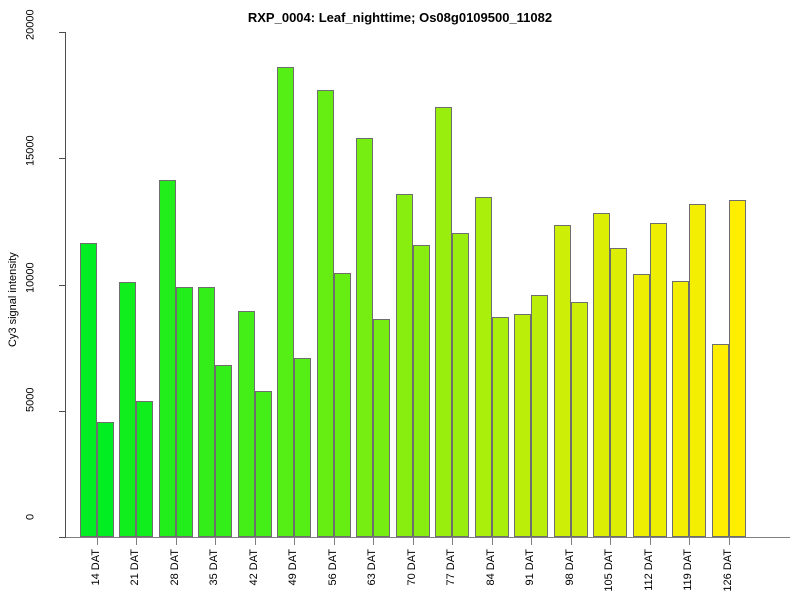 The height and width of the screenshot is (600, 800). Describe the element at coordinates (30, 277) in the screenshot. I see `y-axis-tick-label: 10000` at that location.